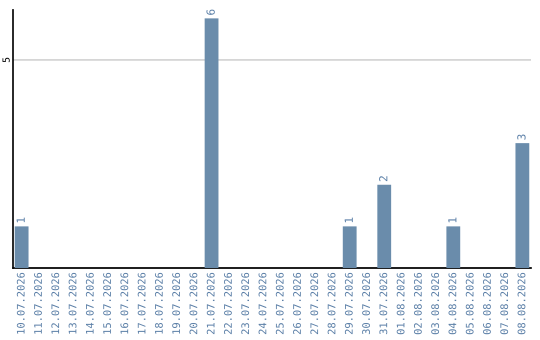 The height and width of the screenshot is (340, 540). Describe the element at coordinates (314, 303) in the screenshot. I see `x-tick-label: 27.07.2026` at that location.